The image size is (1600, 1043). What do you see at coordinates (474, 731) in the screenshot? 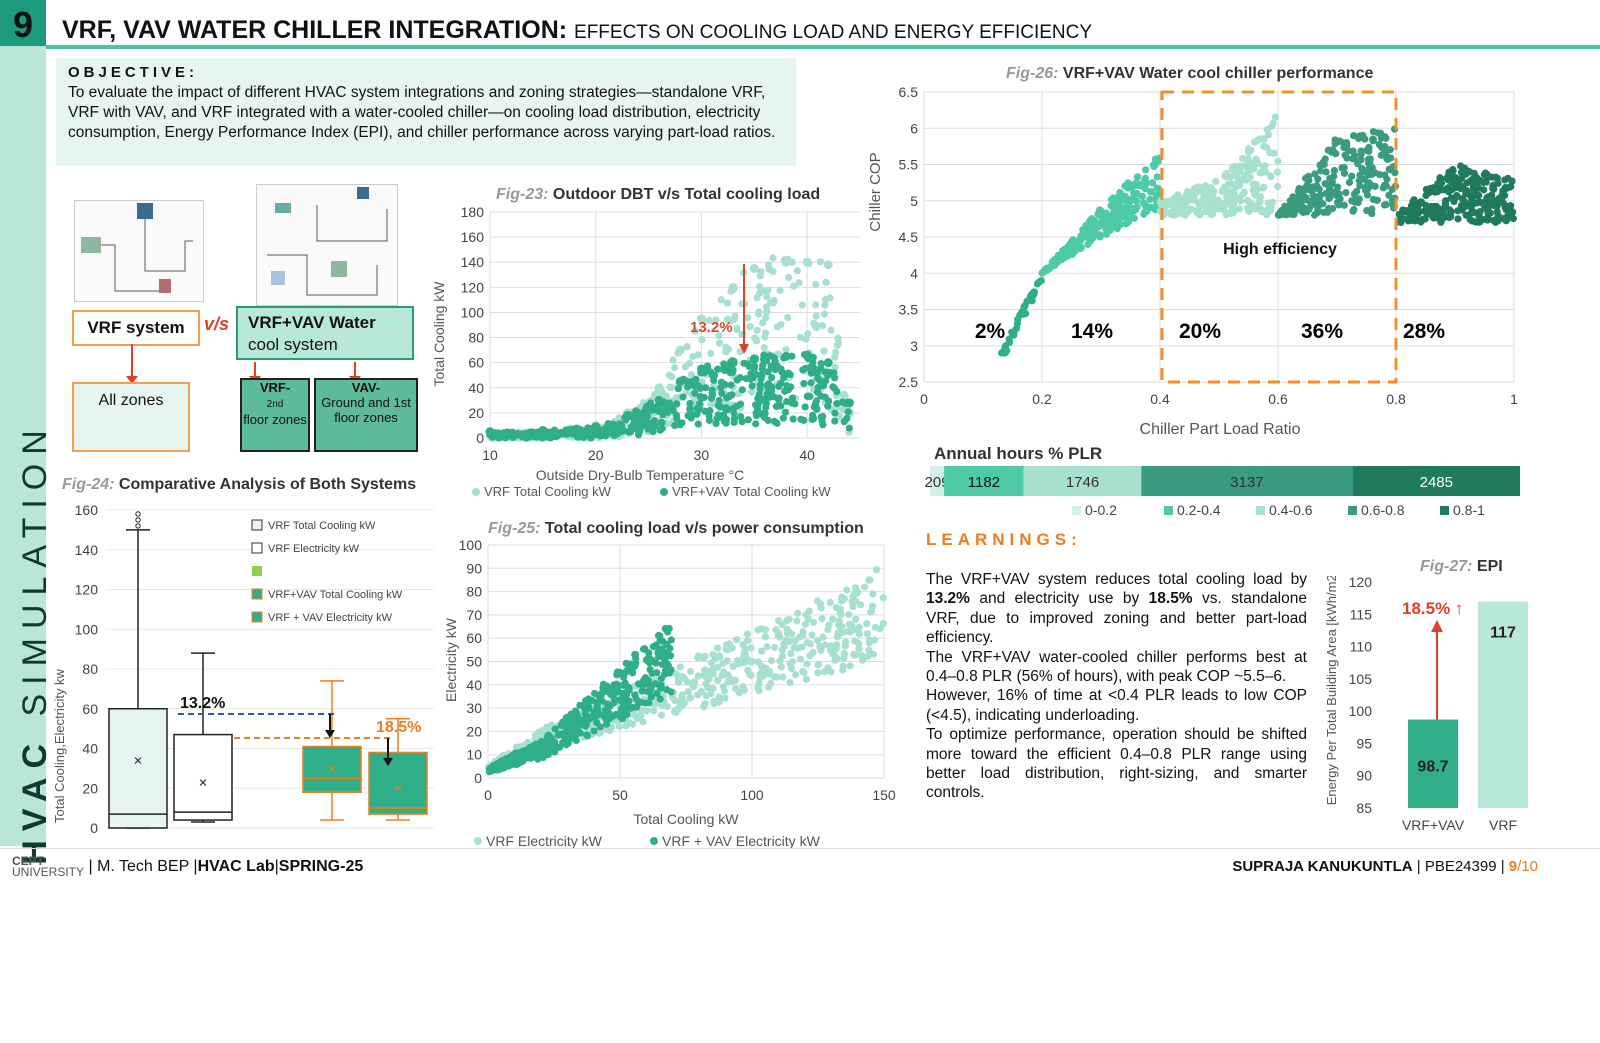
I see `fig25-ytick-2: 20` at bounding box center [474, 731].